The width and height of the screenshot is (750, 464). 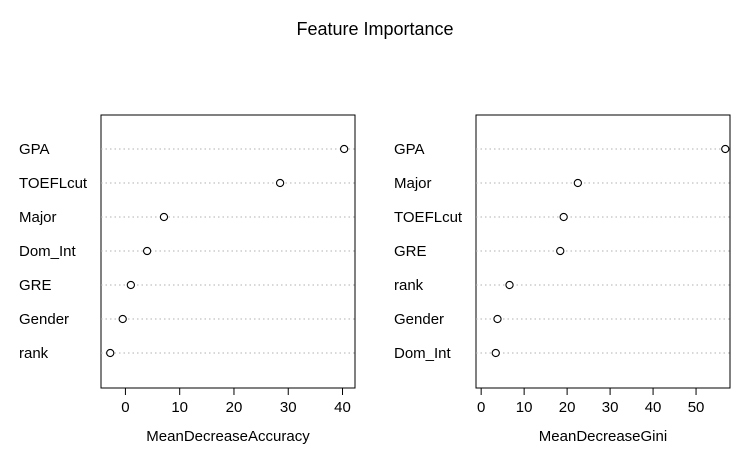 I want to click on x-axis-title: MeanDecreaseAccuracy, so click(x=228, y=436).